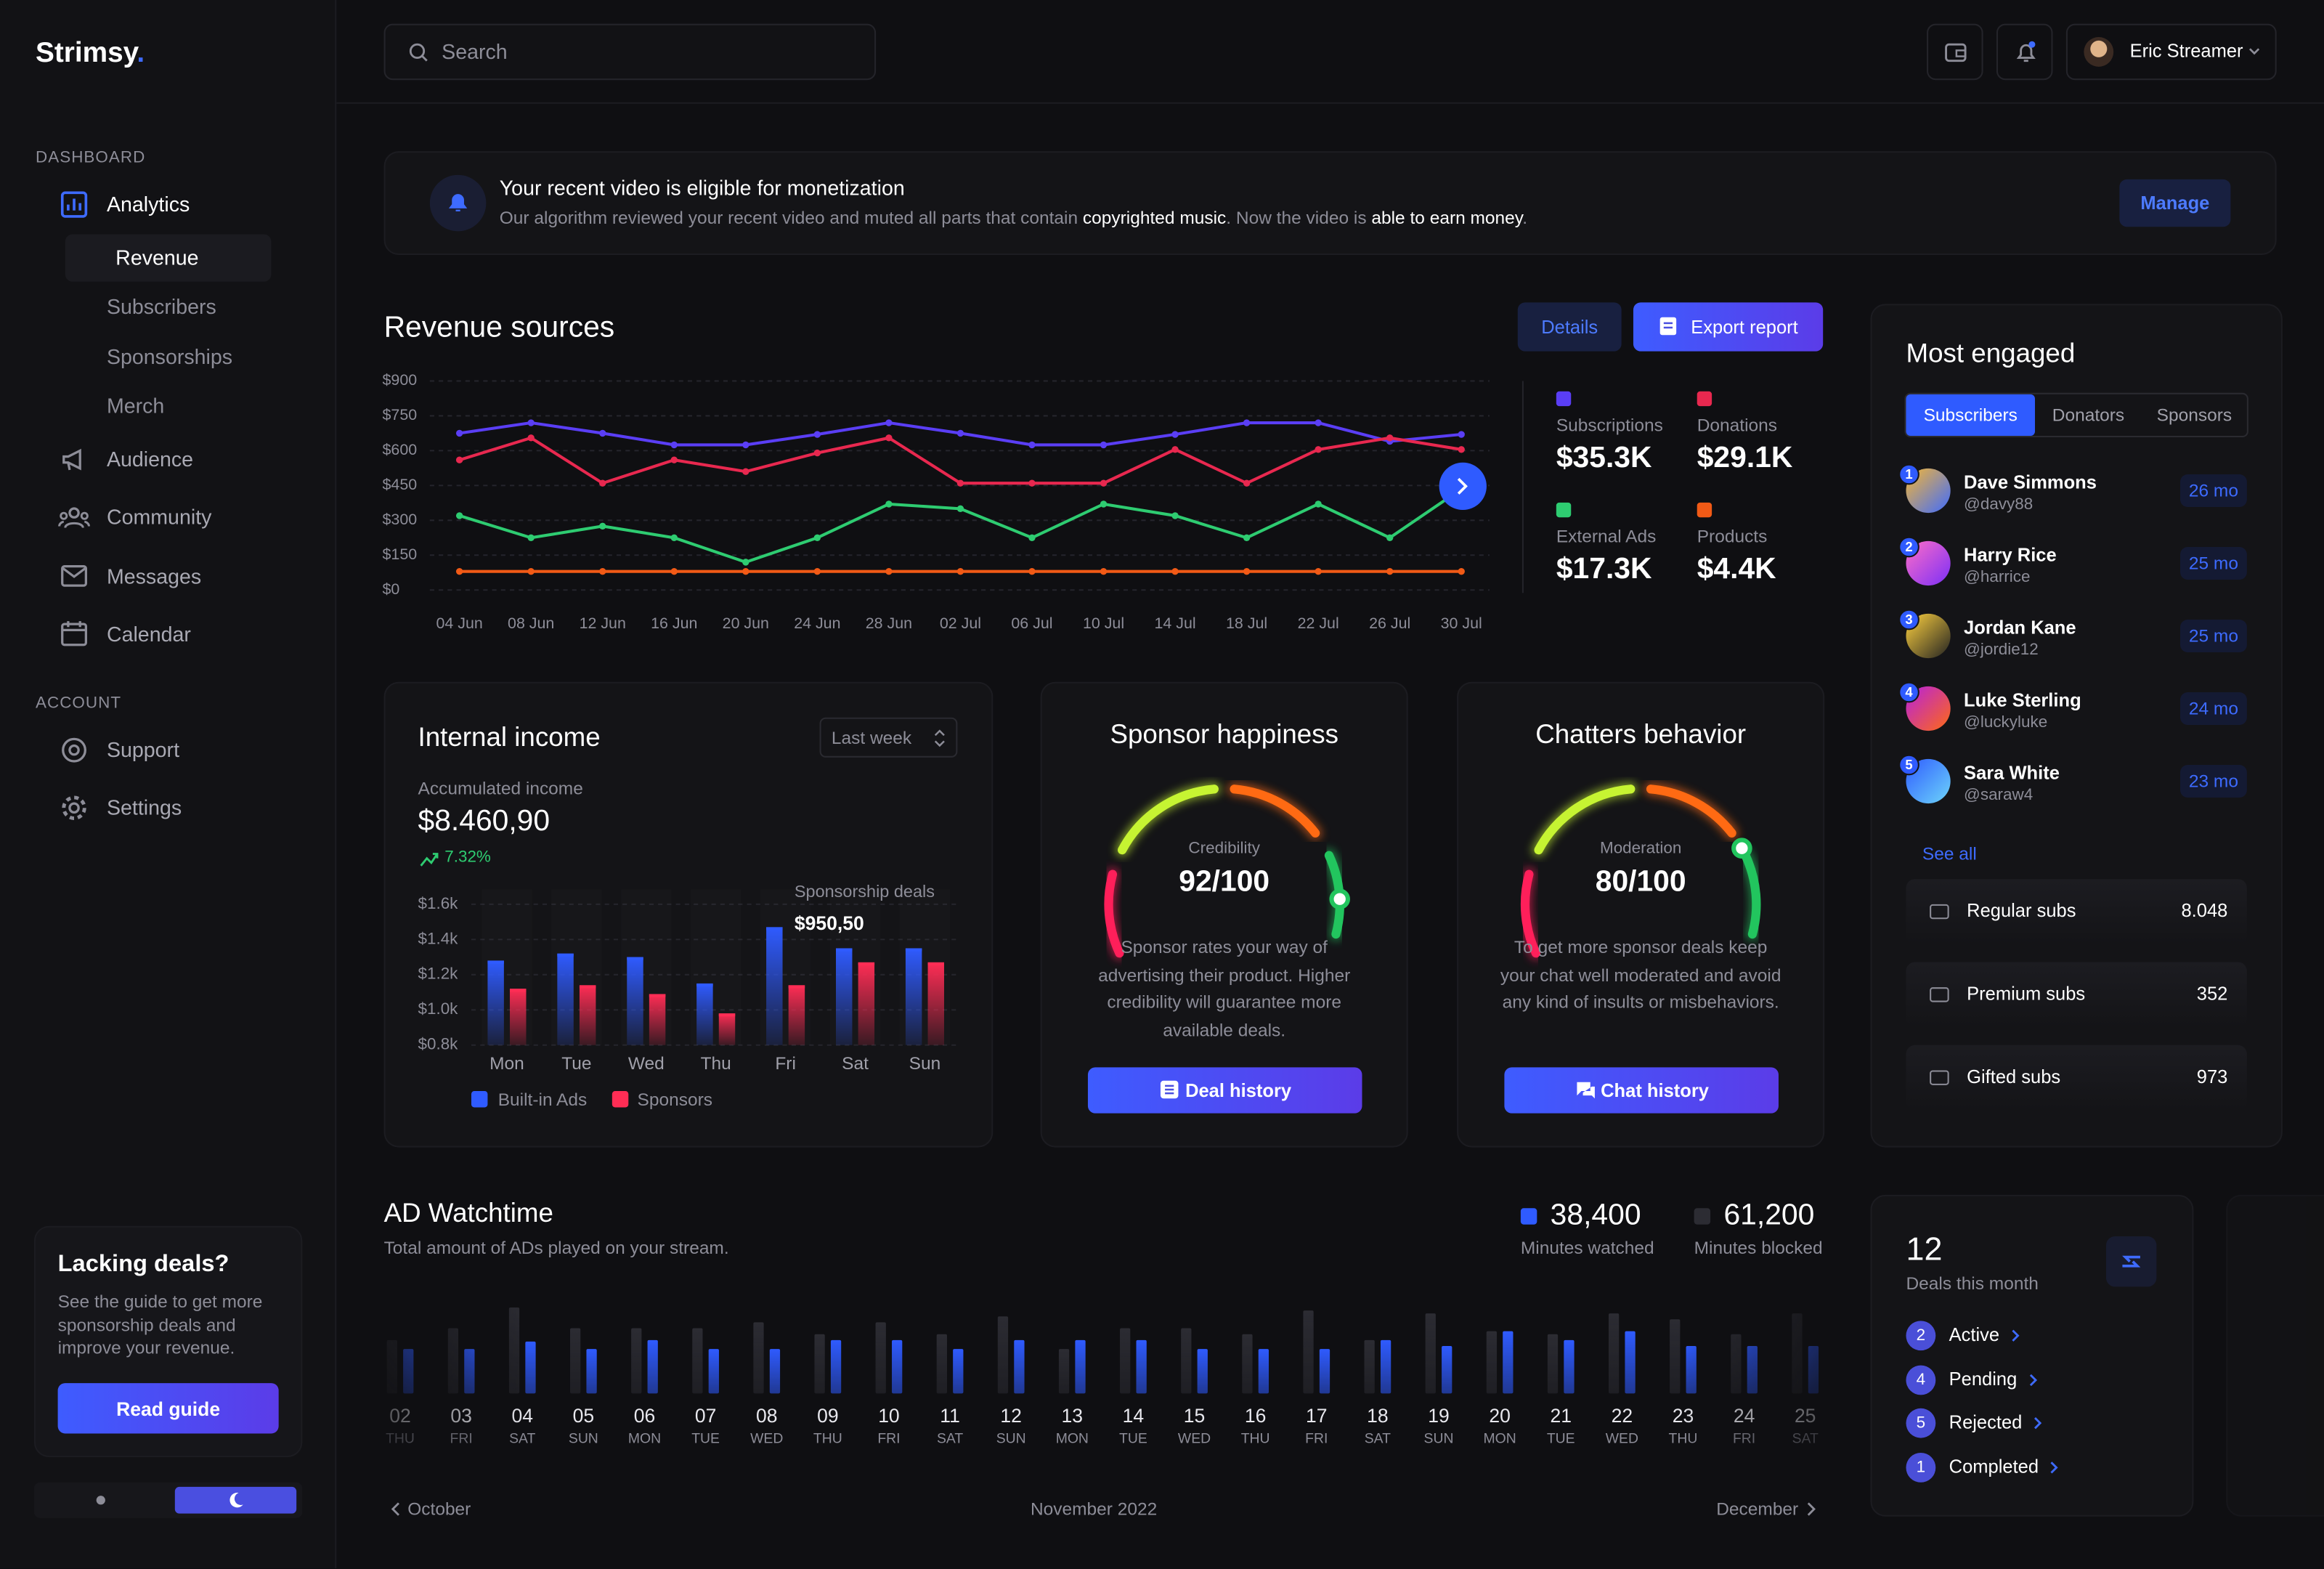 Image resolution: width=2324 pixels, height=1569 pixels. What do you see at coordinates (2194, 415) in the screenshot?
I see `tab: Sponsors` at bounding box center [2194, 415].